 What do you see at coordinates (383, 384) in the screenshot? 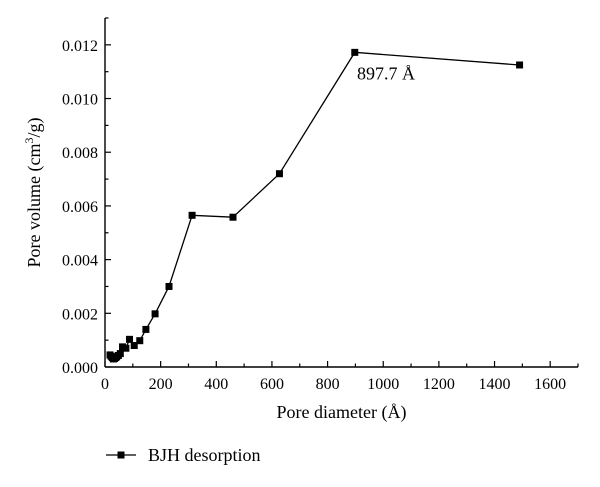
I see `x-tick-label: 1000` at bounding box center [383, 384].